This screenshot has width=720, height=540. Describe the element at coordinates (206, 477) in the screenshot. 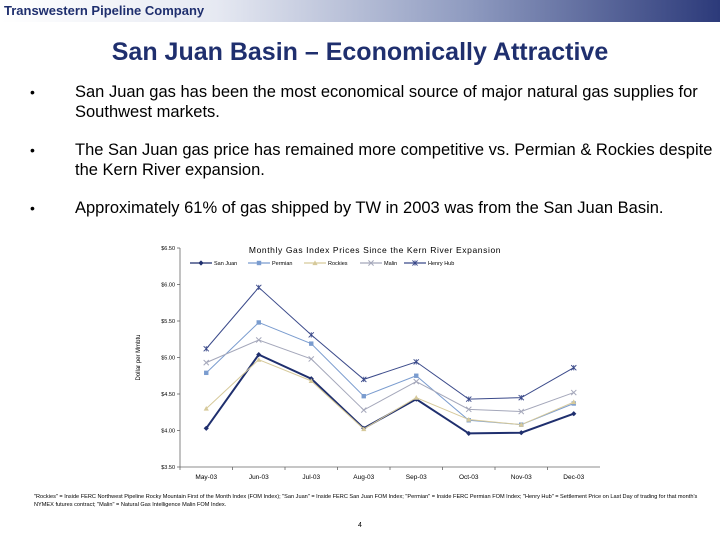

I see `x-tick-label: May-03` at that location.